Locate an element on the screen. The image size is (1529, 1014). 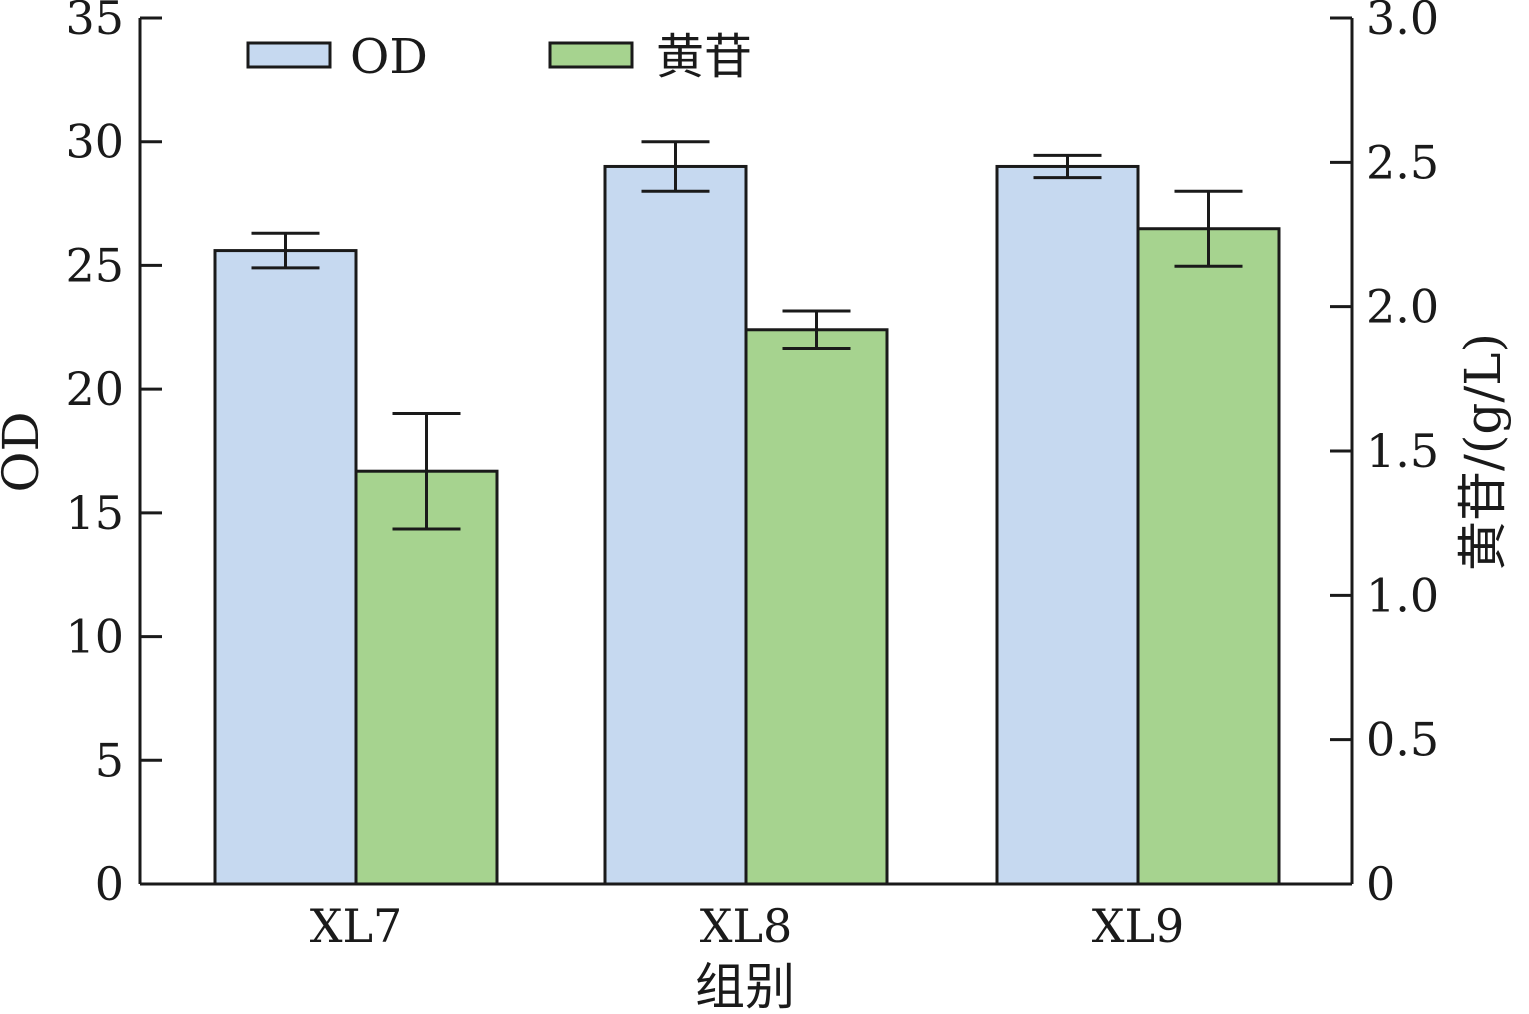
bar-od-xl7 is located at coordinates (285, 567).